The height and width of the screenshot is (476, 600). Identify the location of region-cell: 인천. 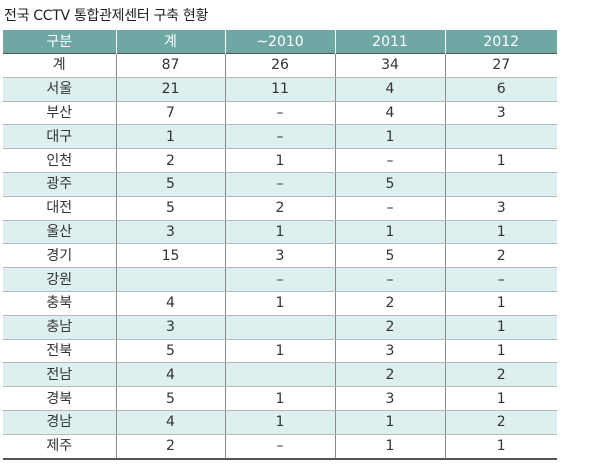
(60, 160).